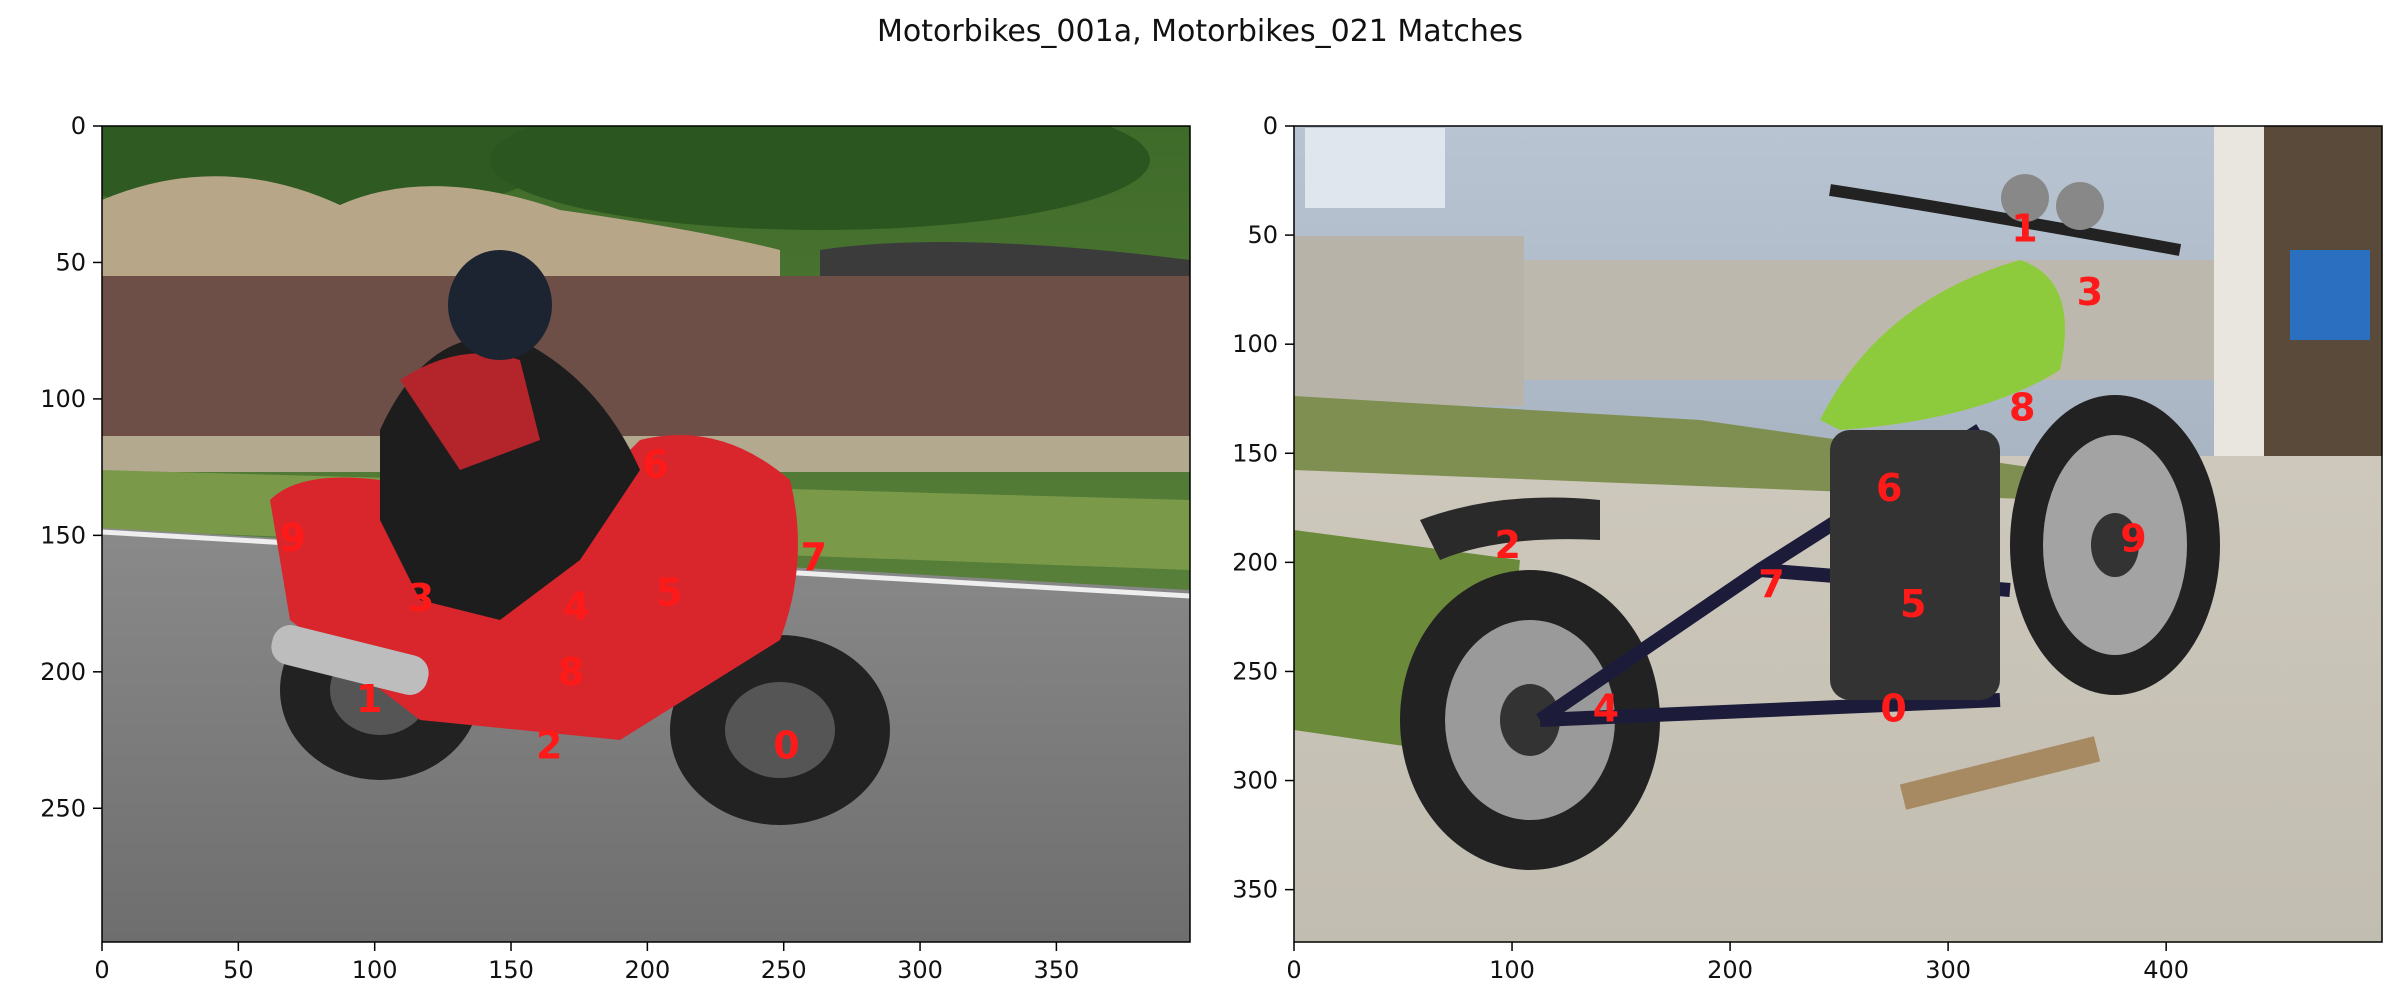 The image size is (2400, 1000). I want to click on figure-title: Motorbikes_001a, Motorbikes_021 Matches, so click(1200, 31).